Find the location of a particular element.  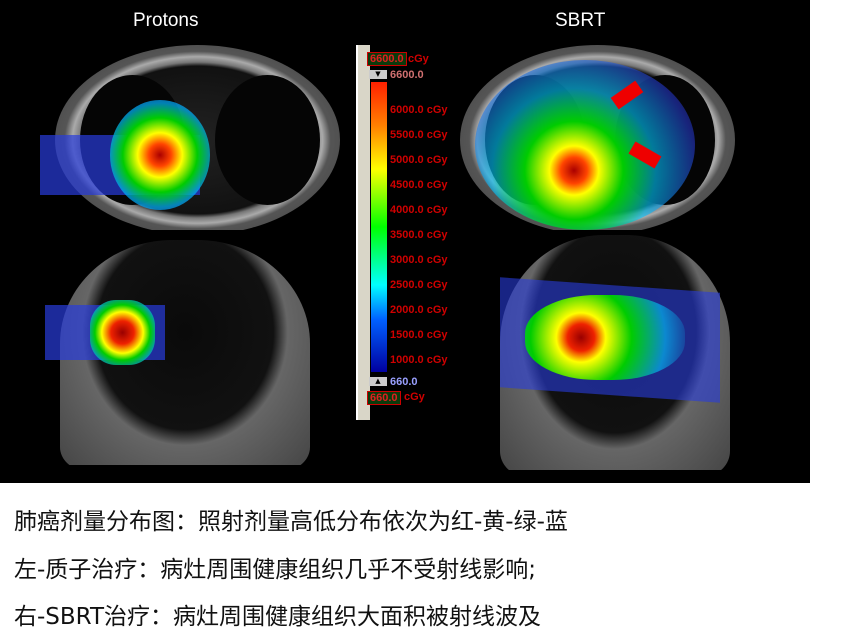

max-dose-input: 6600.0 is located at coordinates (387, 59).